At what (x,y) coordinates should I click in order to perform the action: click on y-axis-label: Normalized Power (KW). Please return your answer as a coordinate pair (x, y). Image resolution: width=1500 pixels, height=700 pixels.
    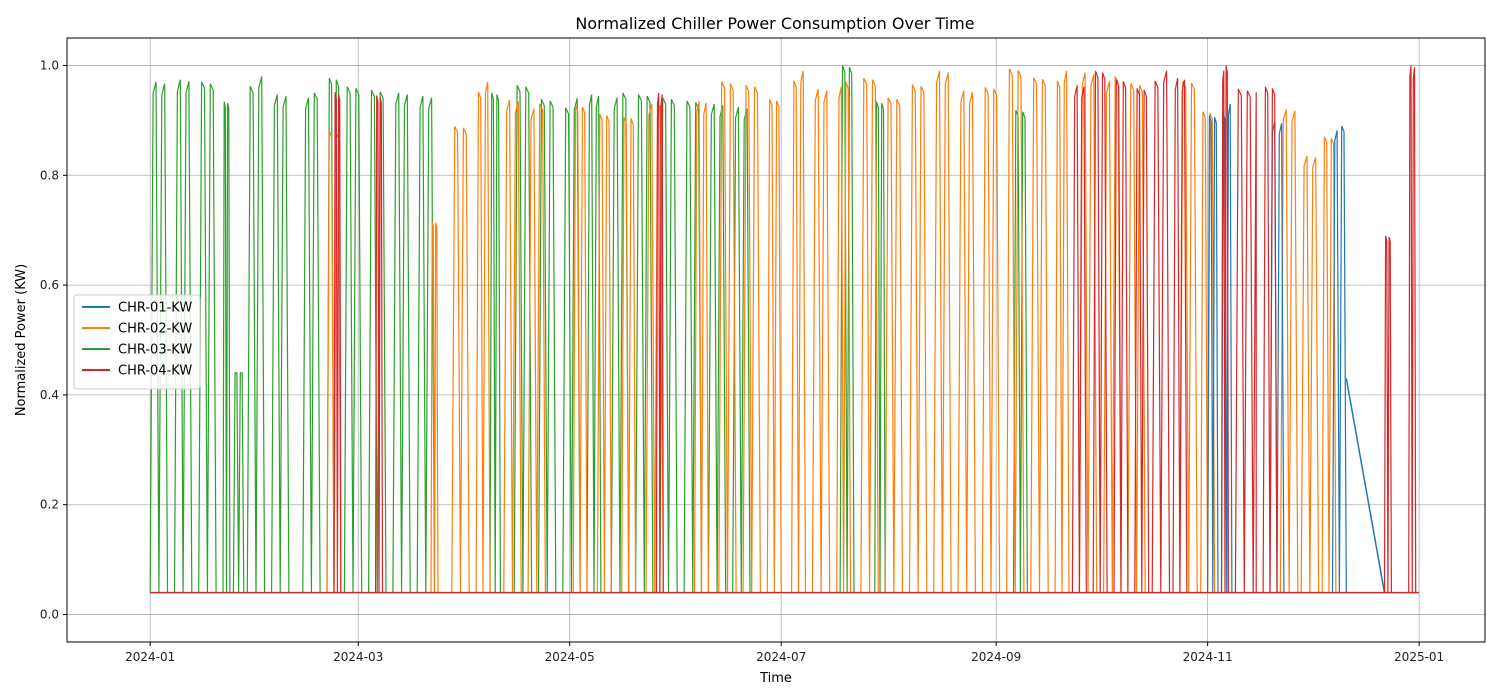
    Looking at the image, I should click on (21, 340).